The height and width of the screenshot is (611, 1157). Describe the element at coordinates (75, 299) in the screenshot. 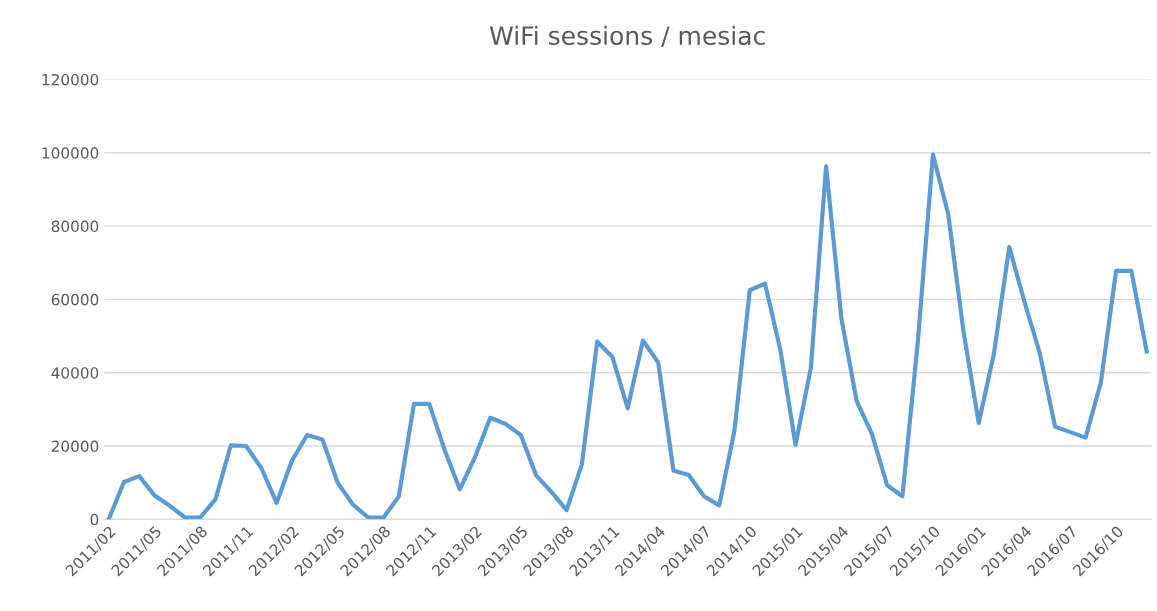

I see `y-tick-label: 60000` at that location.